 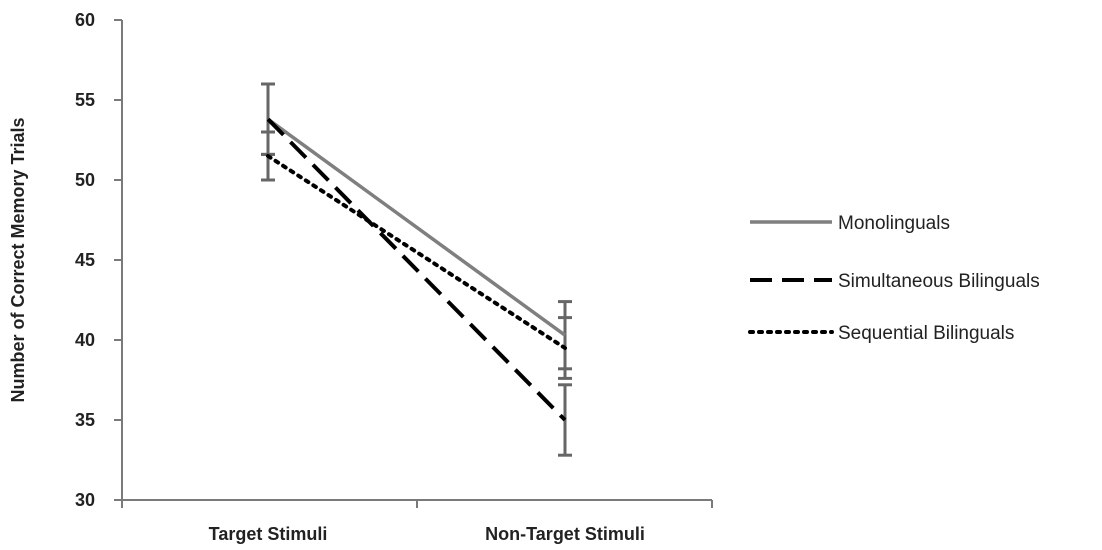 I want to click on y-tick-label: 50, so click(x=85, y=180).